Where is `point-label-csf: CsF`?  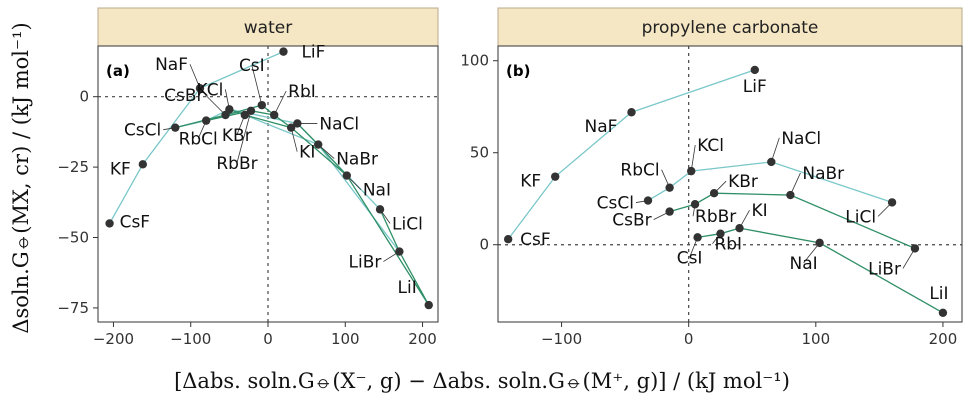
point-label-csf: CsF is located at coordinates (135, 222).